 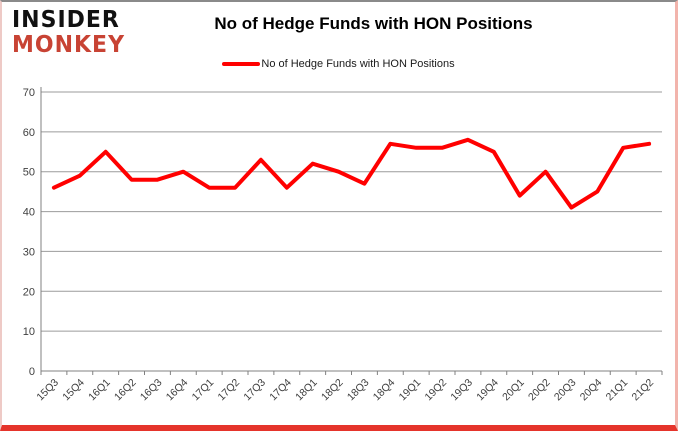 I want to click on x-tick-label-19Q2: 19Q2, so click(x=436, y=390).